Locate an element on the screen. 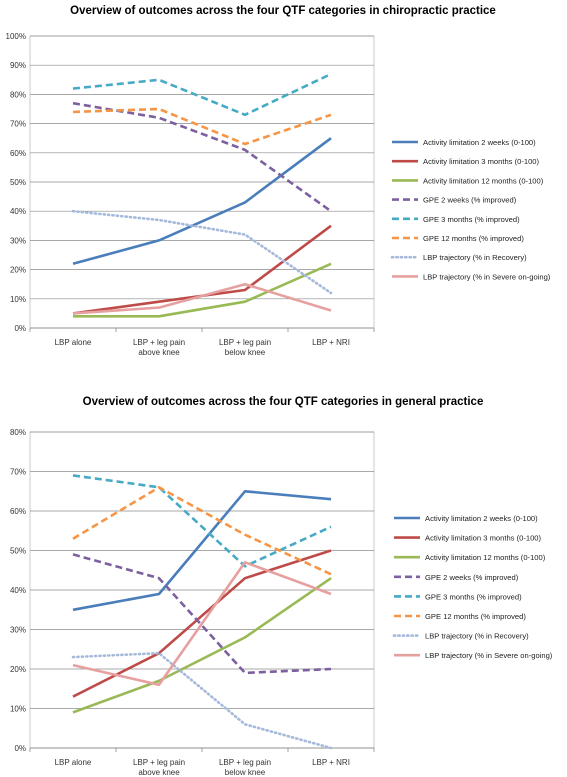 The height and width of the screenshot is (777, 567). y-tick-label: 100% is located at coordinates (16, 36).